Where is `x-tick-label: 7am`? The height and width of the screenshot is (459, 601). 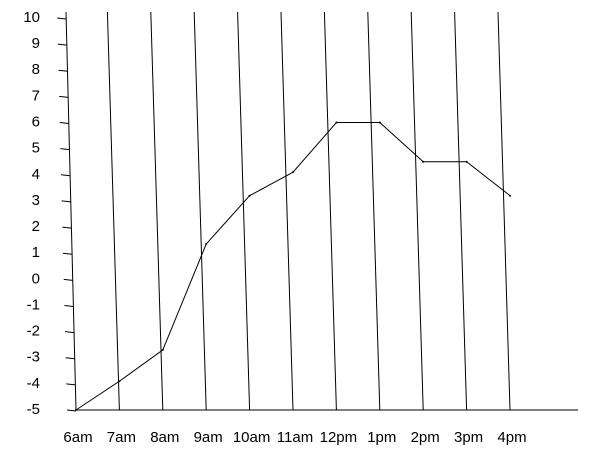
x-tick-label: 7am is located at coordinates (121, 437).